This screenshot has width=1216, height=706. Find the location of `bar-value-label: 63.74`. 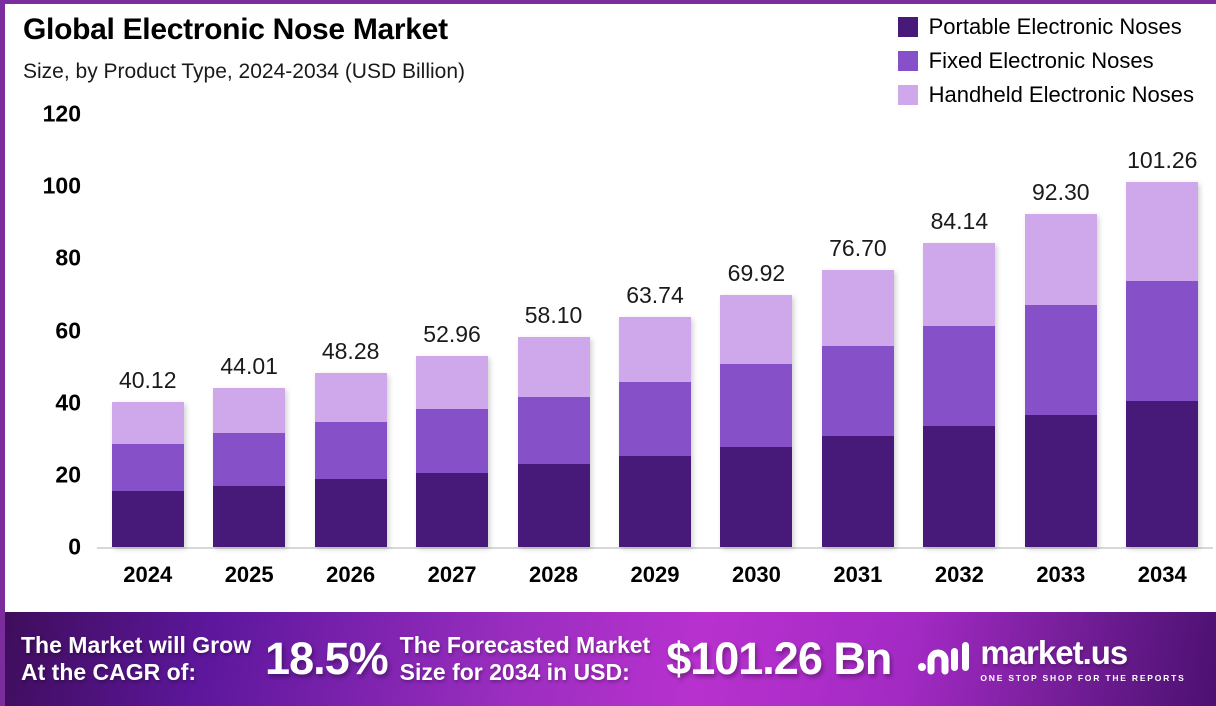

bar-value-label: 63.74 is located at coordinates (655, 295).